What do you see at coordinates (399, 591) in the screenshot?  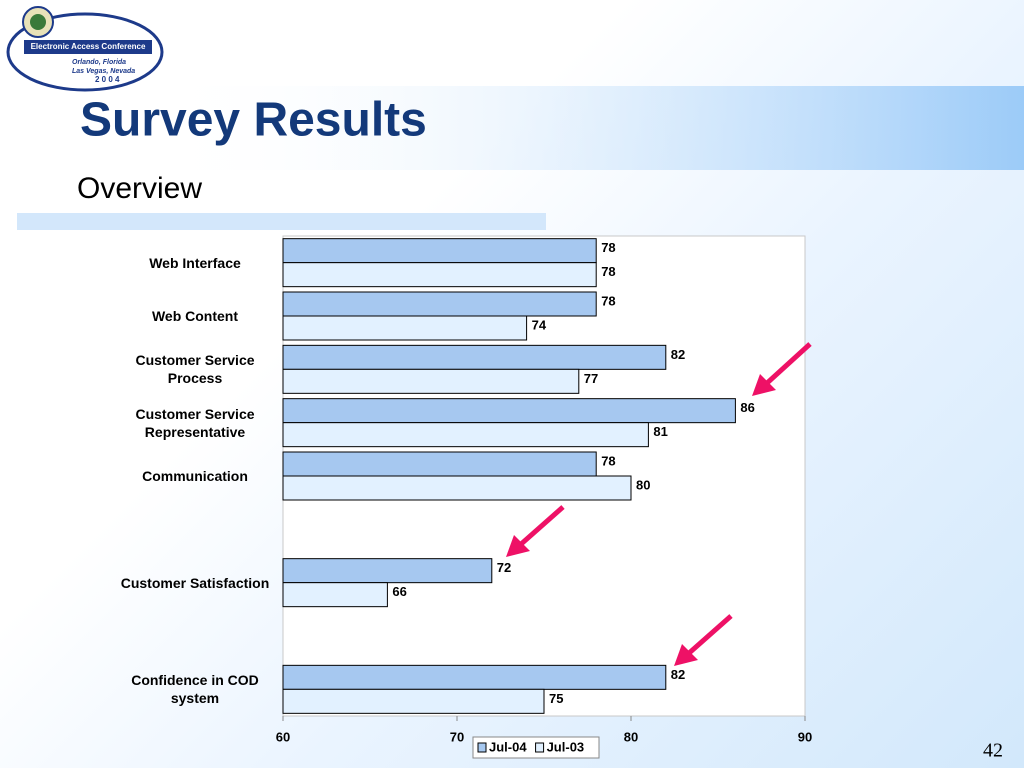 I see `value-label: 66` at bounding box center [399, 591].